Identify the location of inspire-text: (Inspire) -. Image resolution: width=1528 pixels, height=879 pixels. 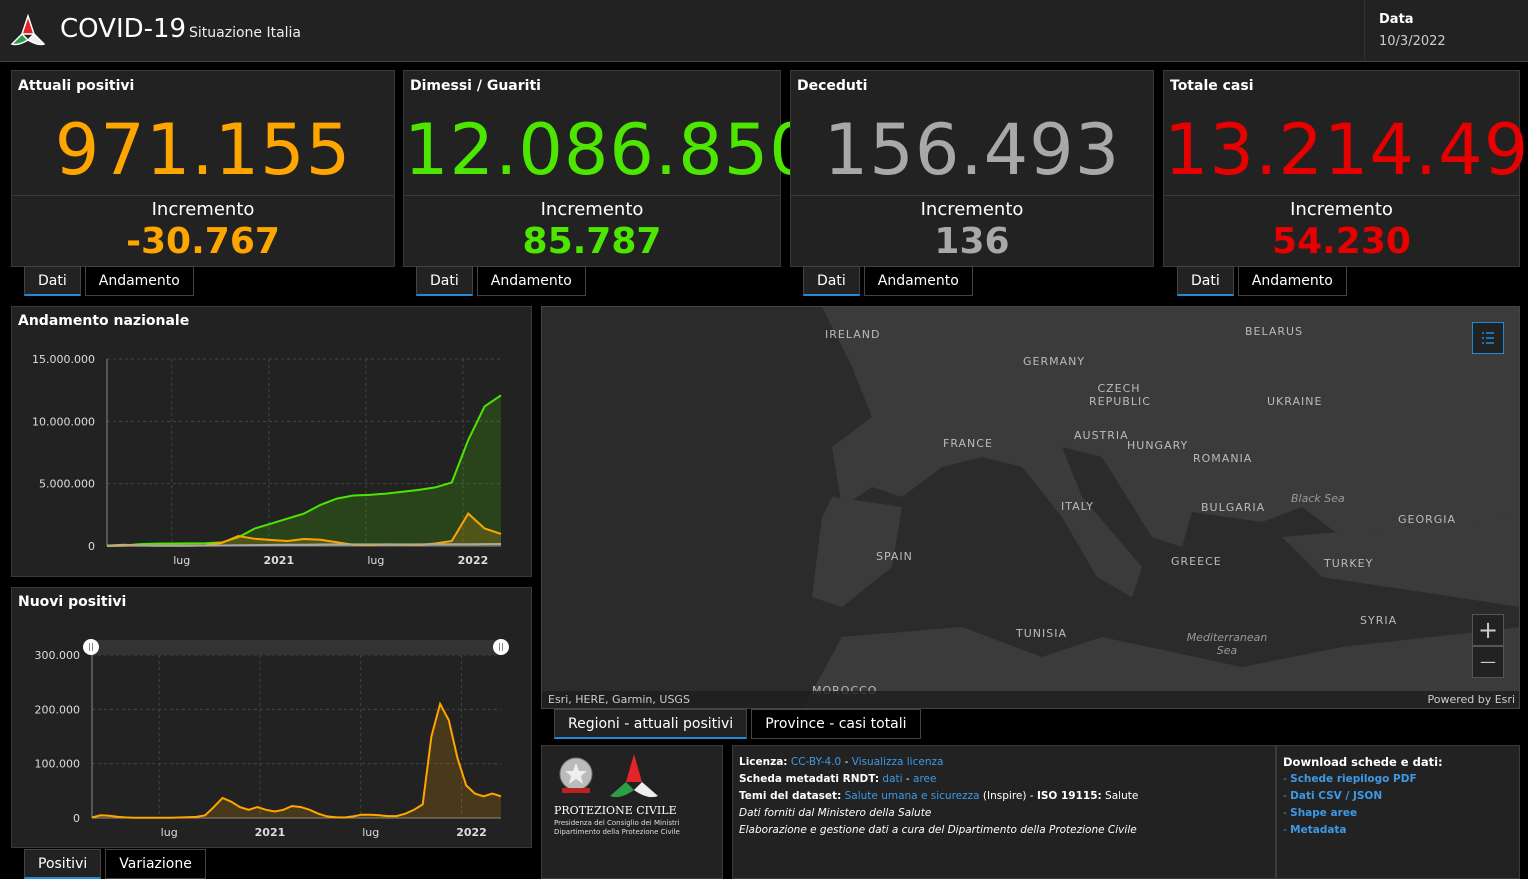
(1008, 796).